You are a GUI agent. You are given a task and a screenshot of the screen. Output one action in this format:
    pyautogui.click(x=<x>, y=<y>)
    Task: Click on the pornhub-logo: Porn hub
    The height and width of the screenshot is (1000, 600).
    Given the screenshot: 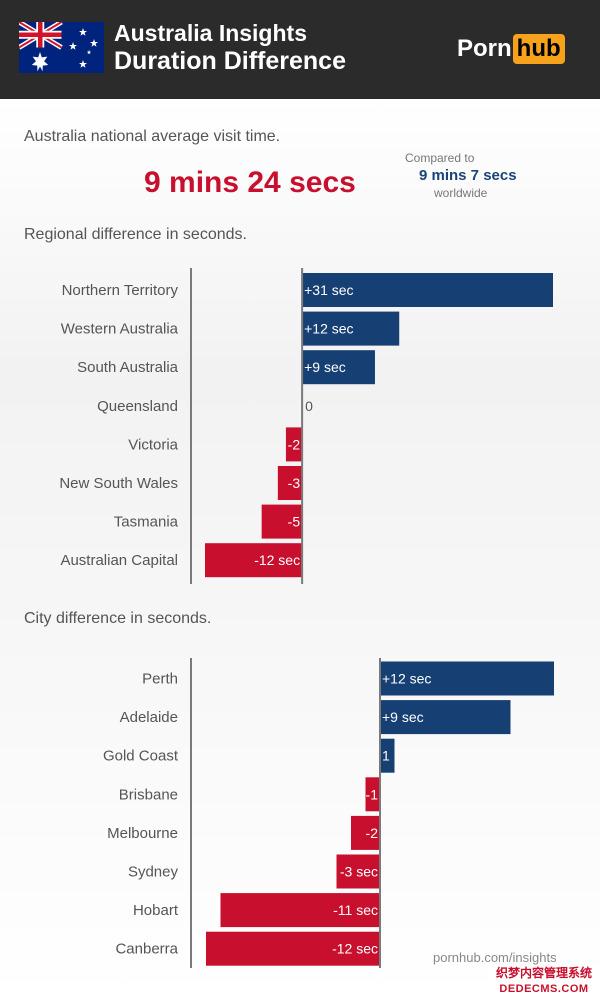 What is the action you would take?
    pyautogui.click(x=511, y=49)
    